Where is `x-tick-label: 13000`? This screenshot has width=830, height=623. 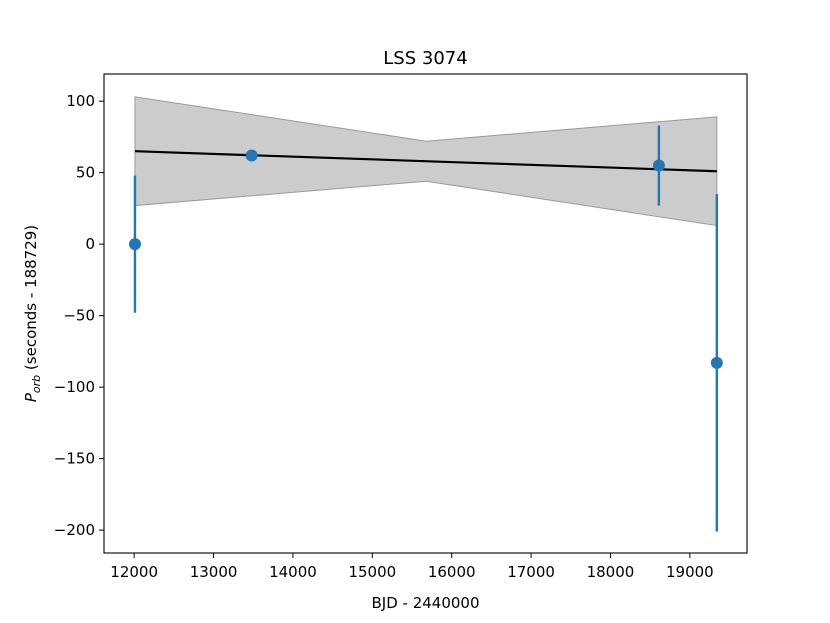 x-tick-label: 13000 is located at coordinates (214, 572).